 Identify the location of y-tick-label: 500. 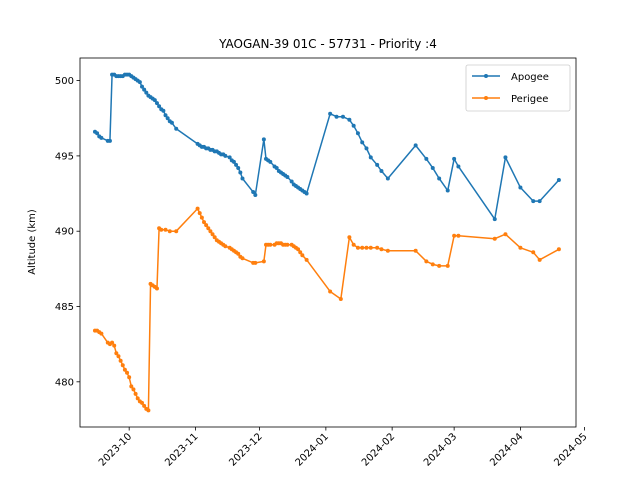
(64, 81).